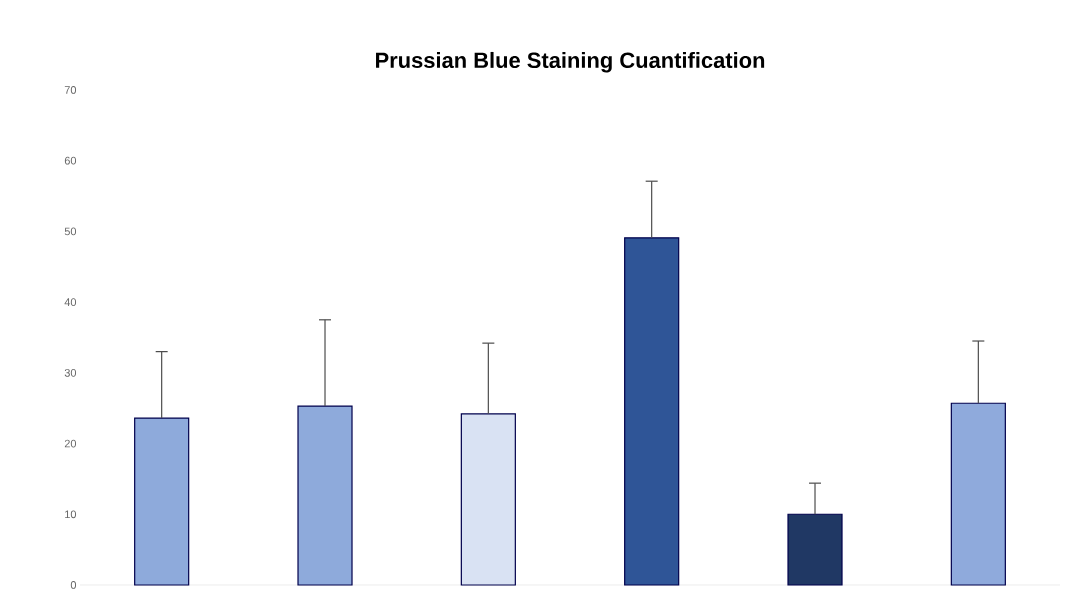  I want to click on y-tick-label: 20, so click(70, 443).